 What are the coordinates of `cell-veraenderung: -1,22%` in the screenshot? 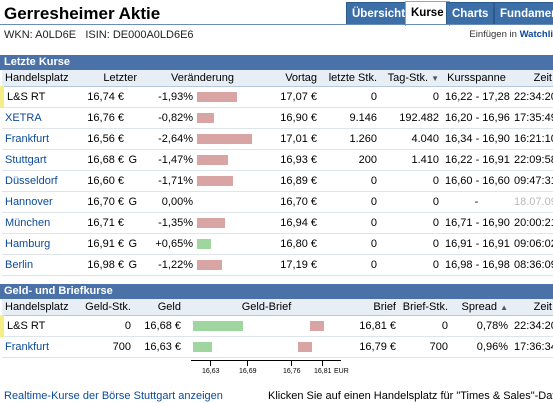 It's located at (202, 265).